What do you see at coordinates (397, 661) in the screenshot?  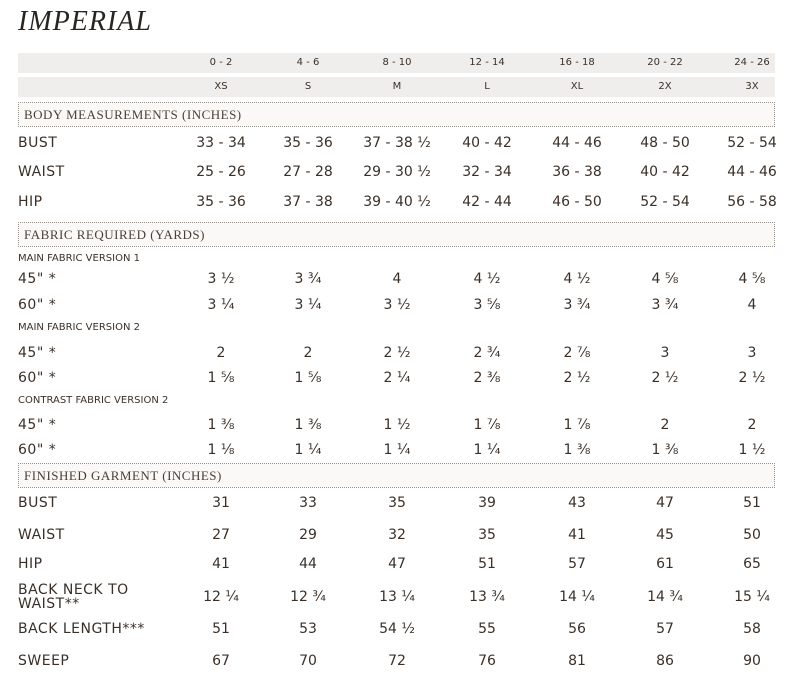 I see `cell: 72` at bounding box center [397, 661].